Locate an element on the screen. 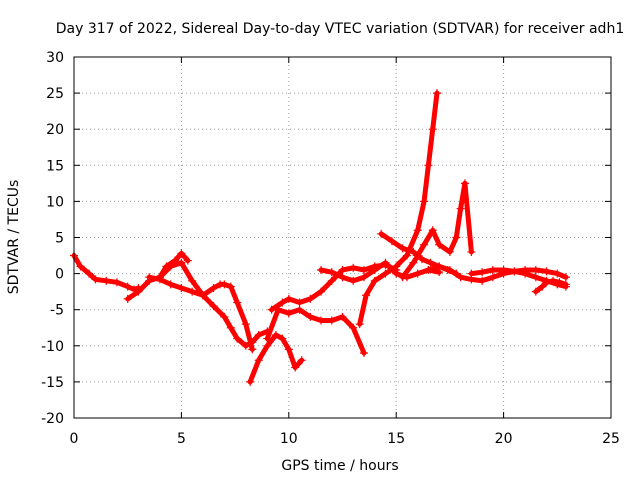 This screenshot has height=480, width=640. y-axis-label: SDTVAR / TECUs is located at coordinates (14, 237).